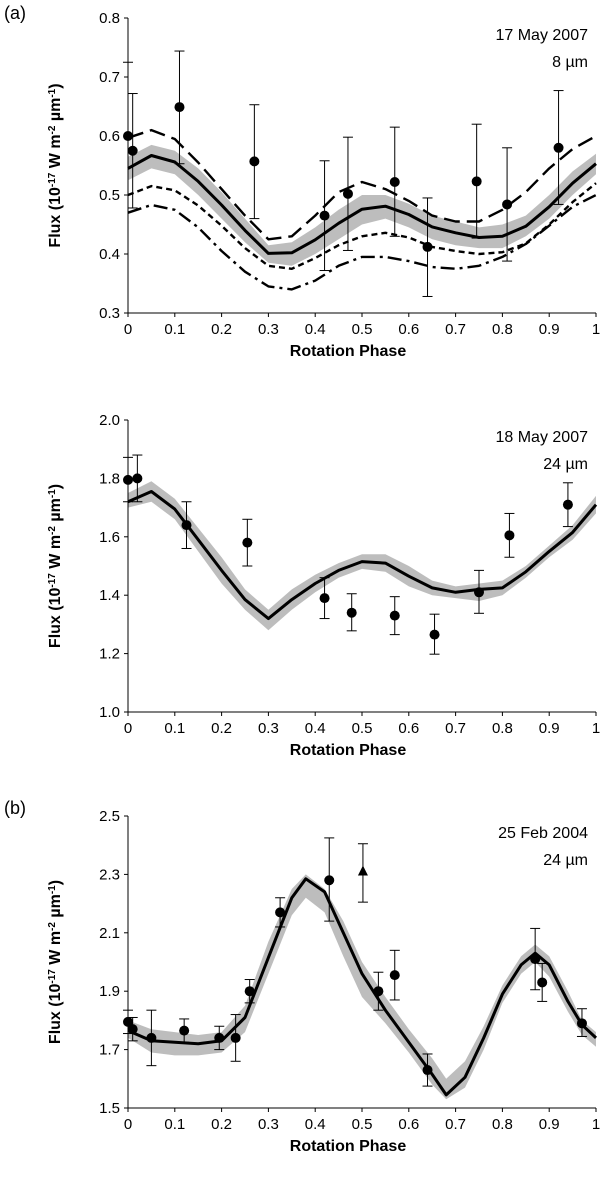 This screenshot has width=600, height=1178. I want to click on panel-label: (a), so click(15, 13).